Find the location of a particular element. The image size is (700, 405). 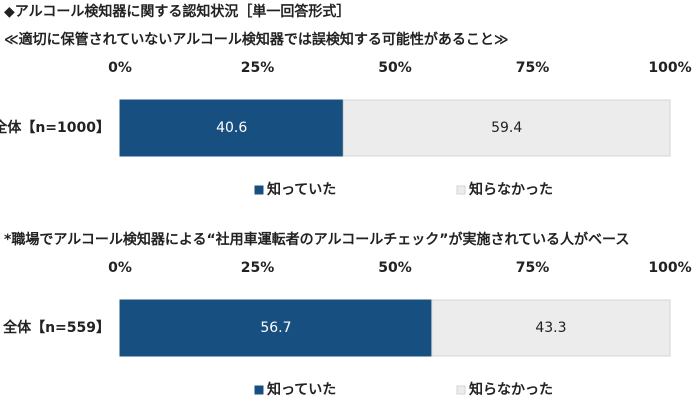

y-tick-label: 全体【n=1000】 is located at coordinates (55, 127).